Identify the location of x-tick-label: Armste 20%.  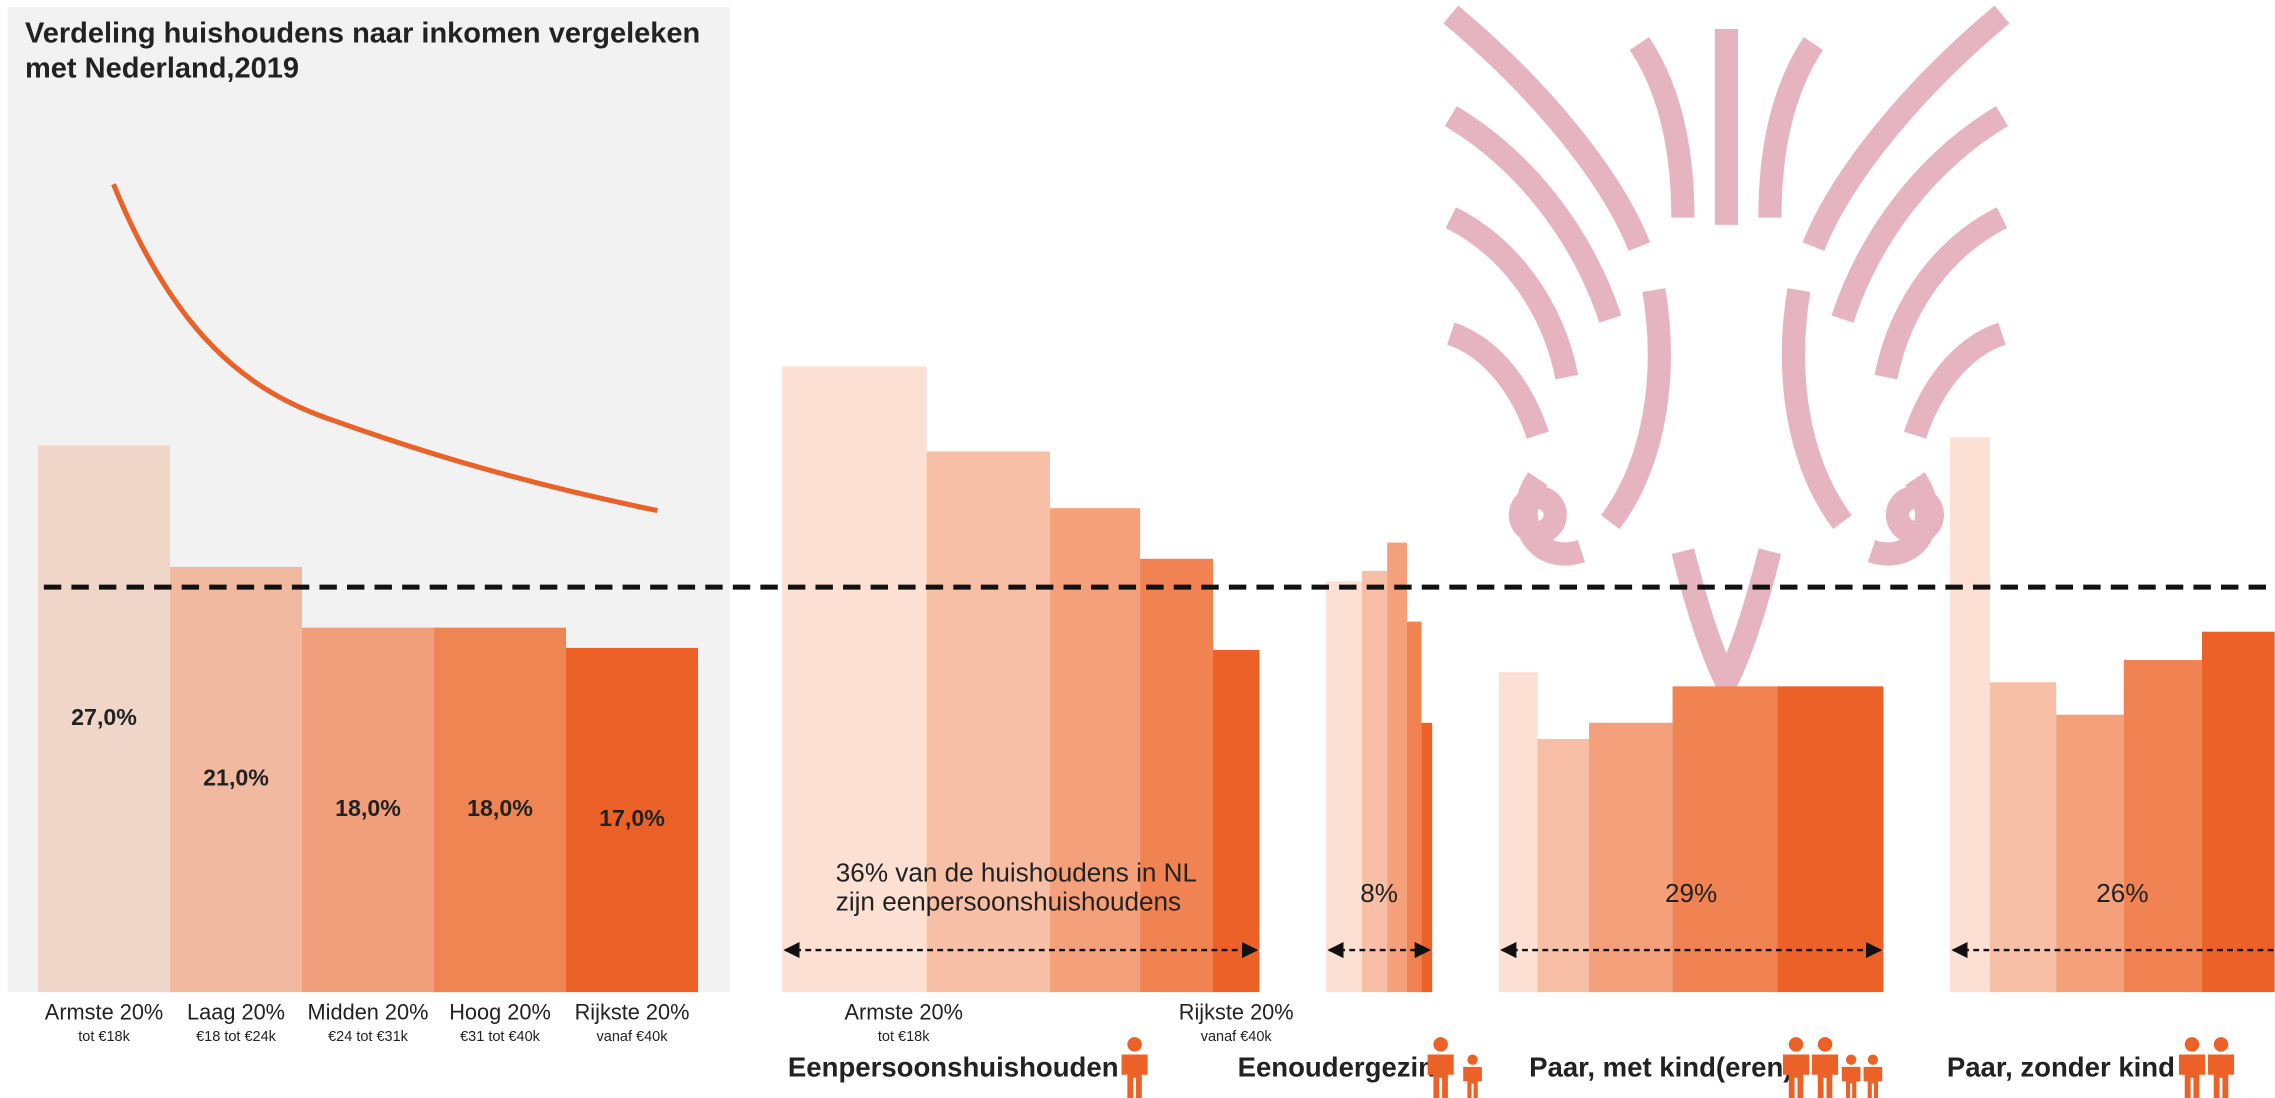
(104, 1012).